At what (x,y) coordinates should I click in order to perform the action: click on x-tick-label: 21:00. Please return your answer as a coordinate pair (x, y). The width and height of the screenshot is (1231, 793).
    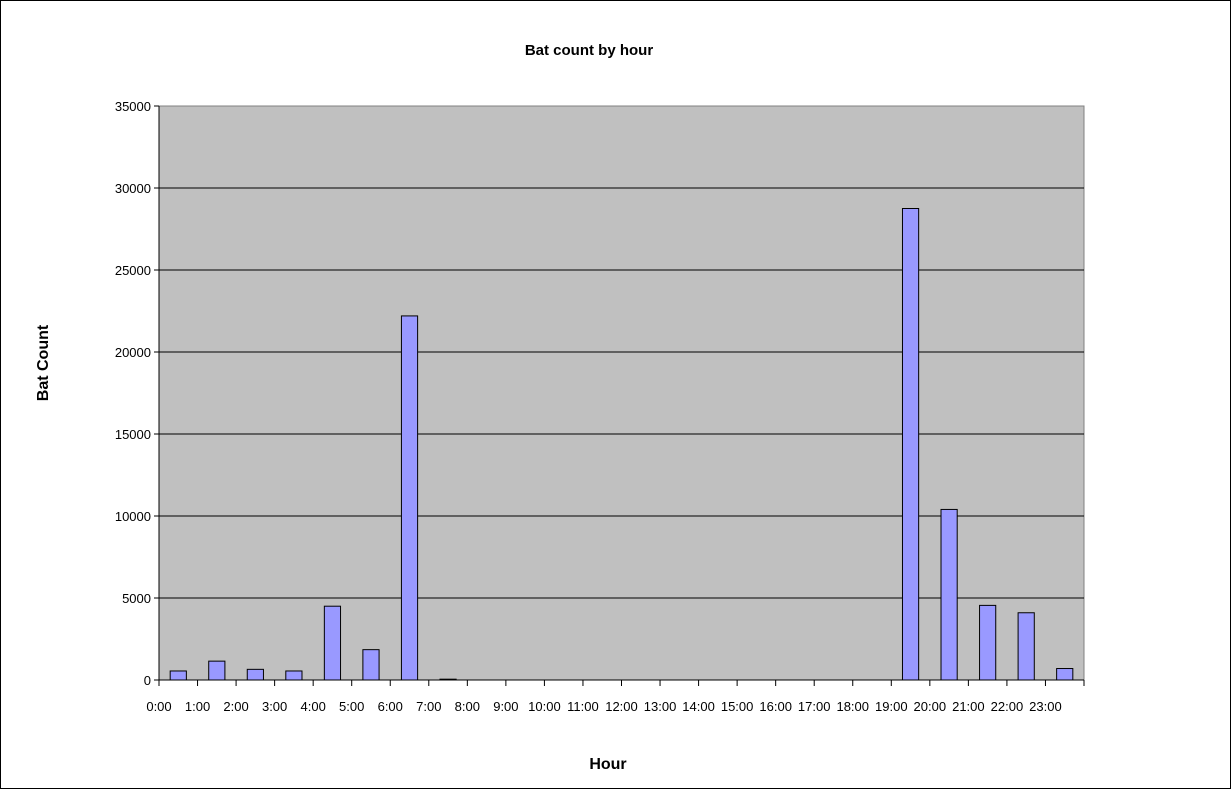
    Looking at the image, I should click on (968, 706).